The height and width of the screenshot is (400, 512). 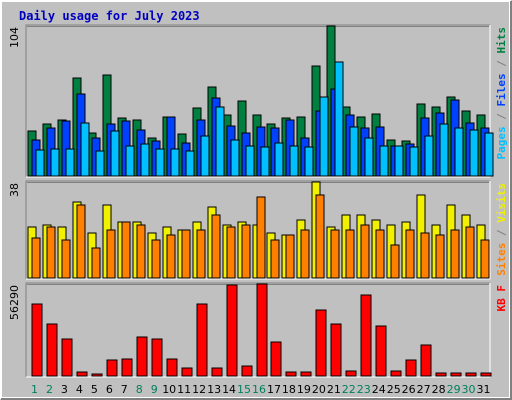 What do you see at coordinates (334, 389) in the screenshot?
I see `day-label: 21` at bounding box center [334, 389].